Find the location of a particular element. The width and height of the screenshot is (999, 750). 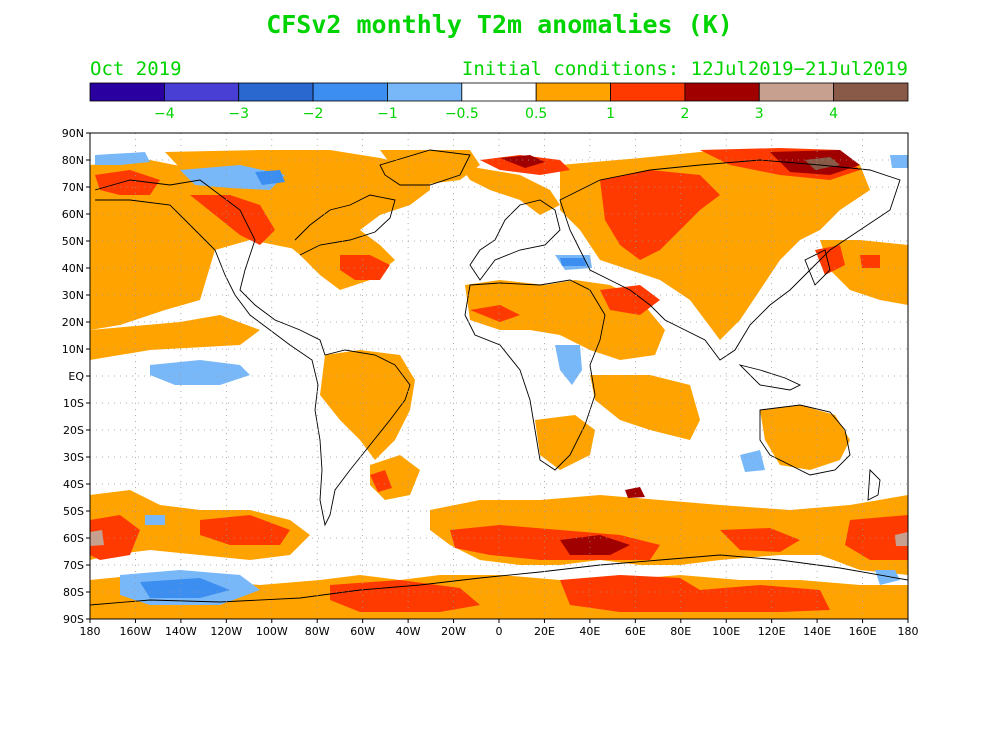

colorbar-label: −0.5 is located at coordinates (462, 114).